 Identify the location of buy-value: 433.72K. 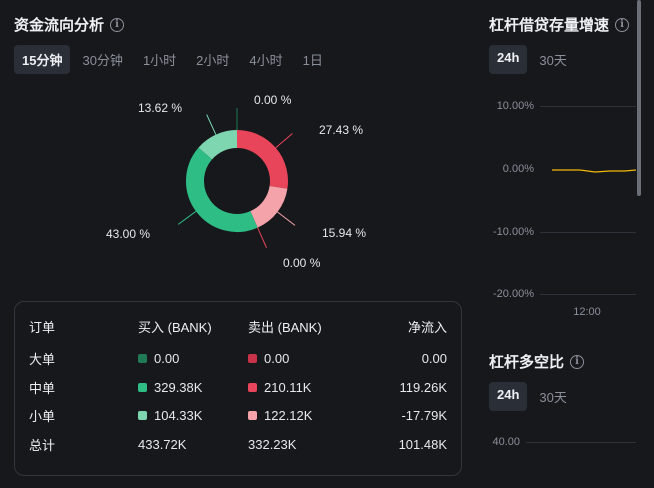
(162, 444).